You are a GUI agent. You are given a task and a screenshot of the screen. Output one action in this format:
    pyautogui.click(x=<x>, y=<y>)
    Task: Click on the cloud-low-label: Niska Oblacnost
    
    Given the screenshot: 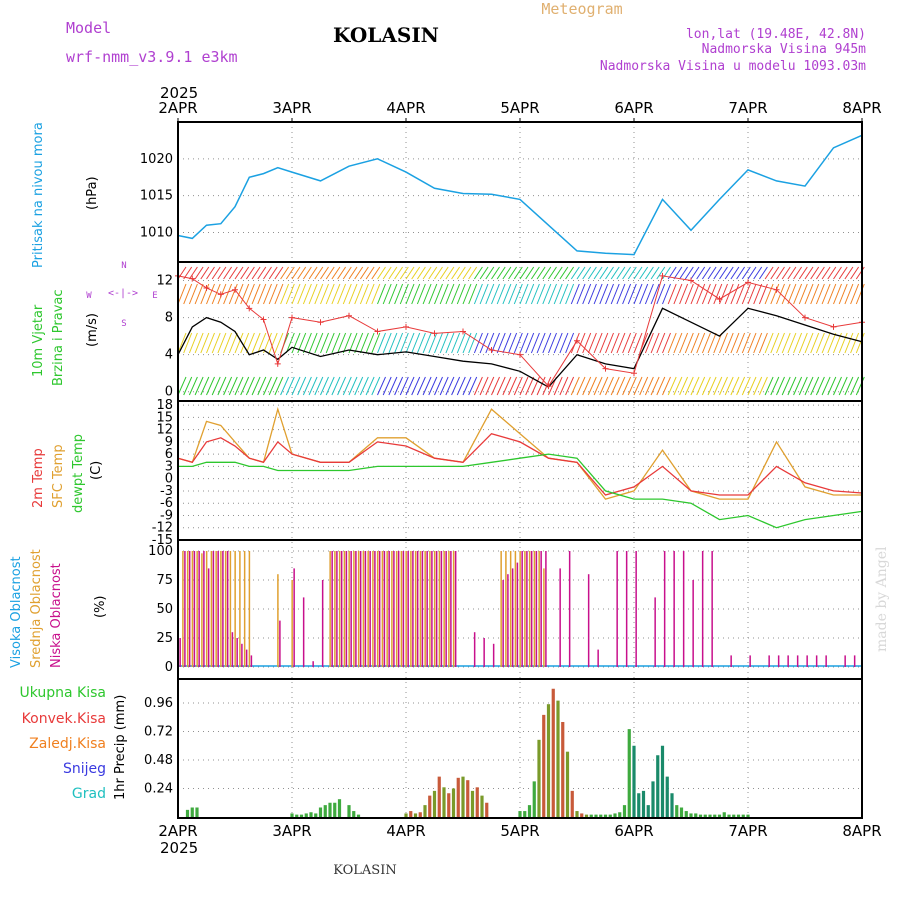 What is the action you would take?
    pyautogui.click(x=56, y=615)
    